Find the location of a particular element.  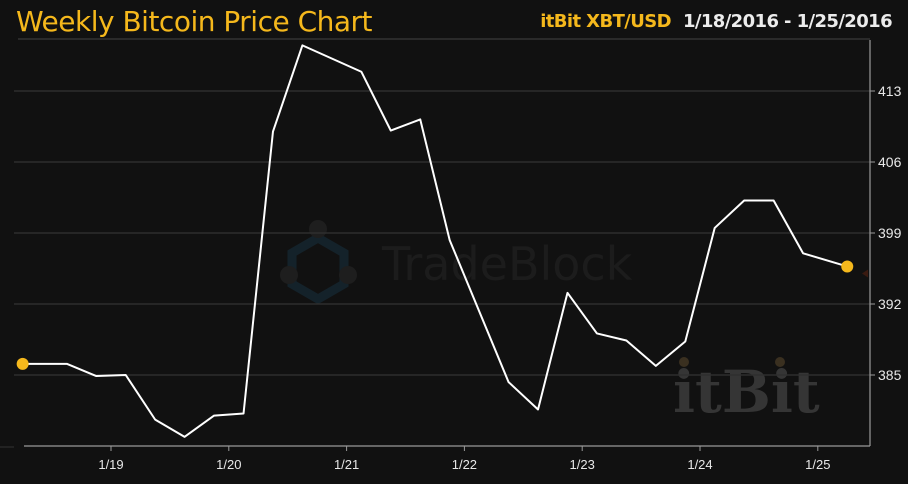

x-tick-label: 1/21 is located at coordinates (346, 464).